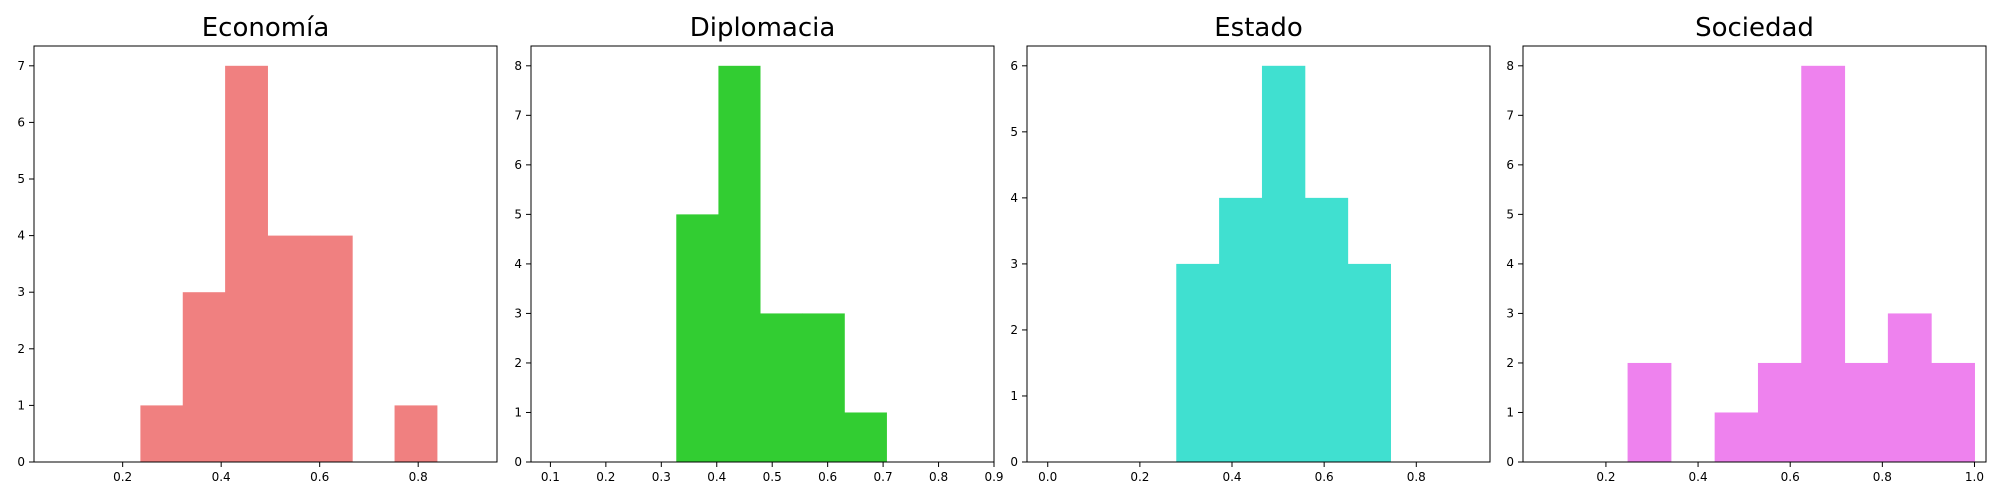  I want to click on panel-title: Diplomacia, so click(763, 28).